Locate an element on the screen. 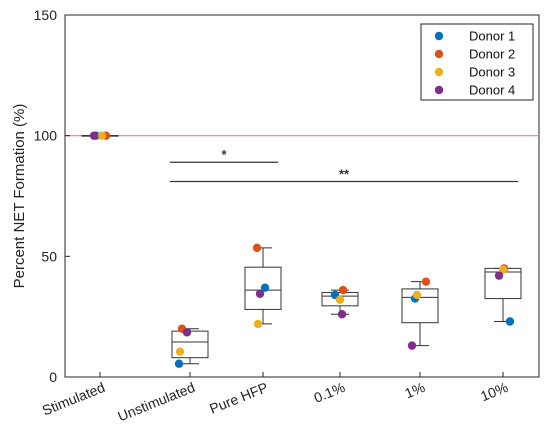  legend-label: Donor 4 is located at coordinates (492, 90).